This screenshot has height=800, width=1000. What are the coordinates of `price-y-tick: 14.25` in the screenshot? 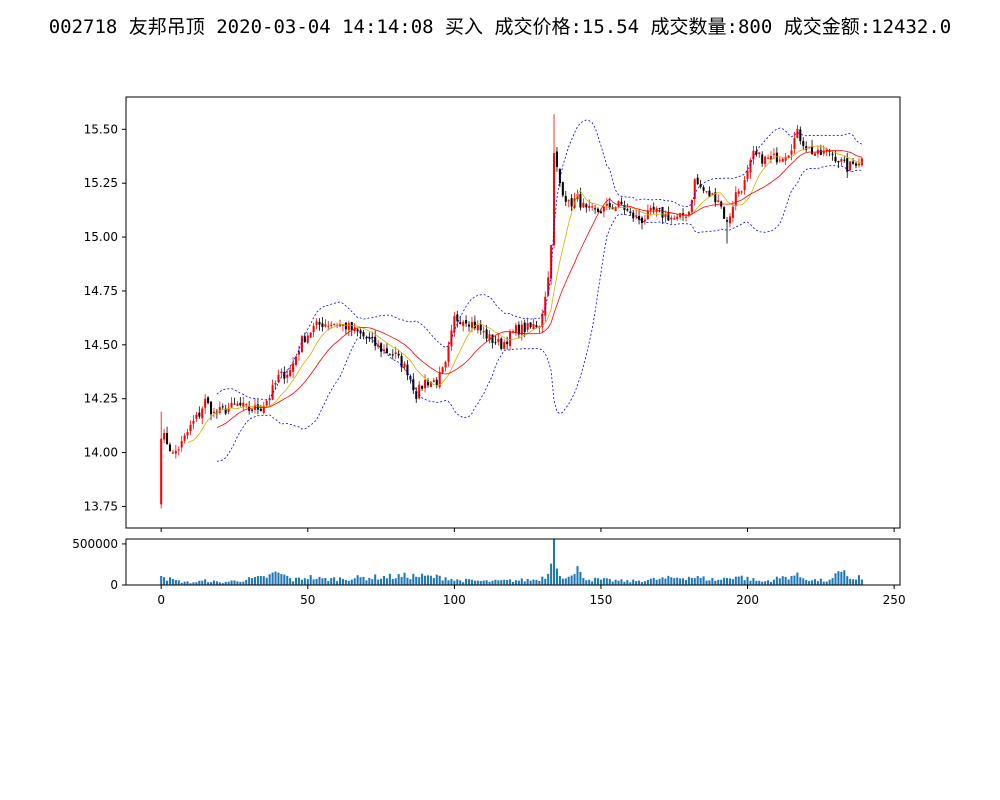 It's located at (105, 399).